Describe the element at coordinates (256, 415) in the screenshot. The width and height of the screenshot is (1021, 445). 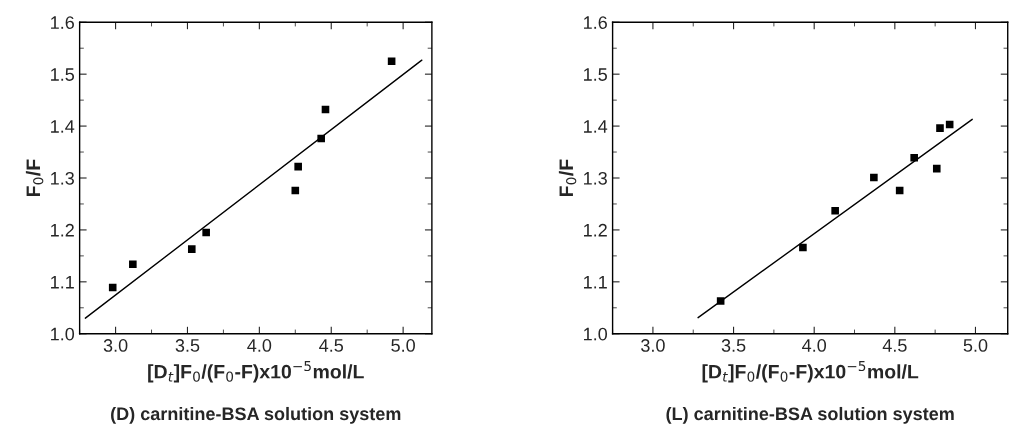
I see `text: (D) carnitine-BSA solution system` at that location.